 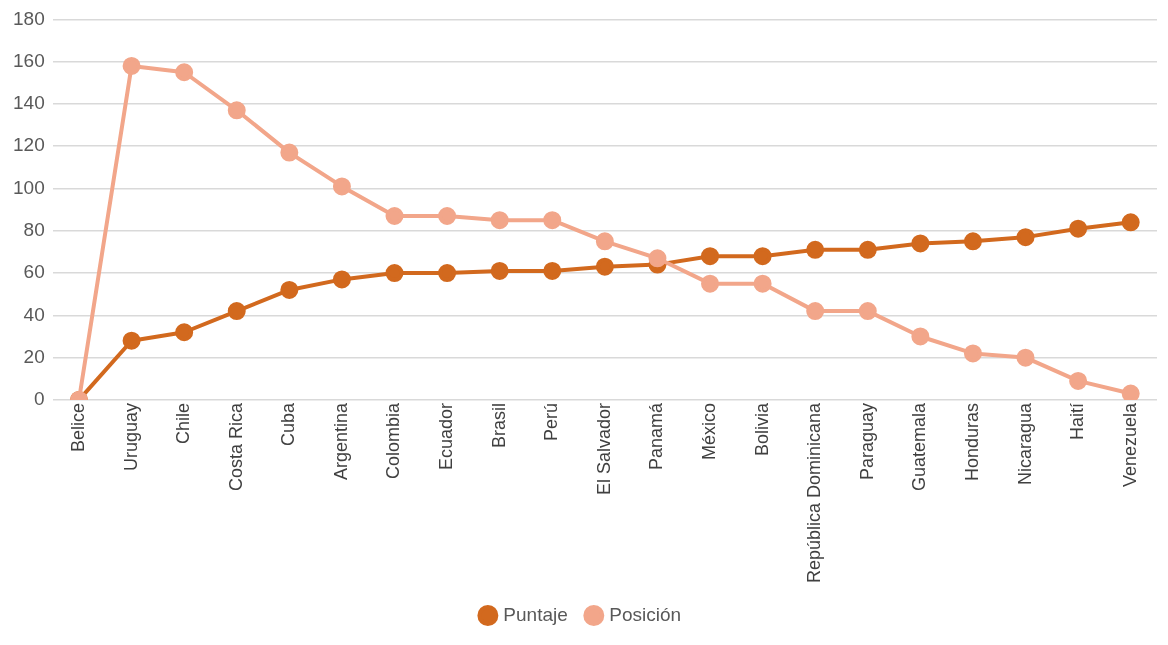 What do you see at coordinates (919, 446) in the screenshot?
I see `x-tick-label: Guatemala` at bounding box center [919, 446].